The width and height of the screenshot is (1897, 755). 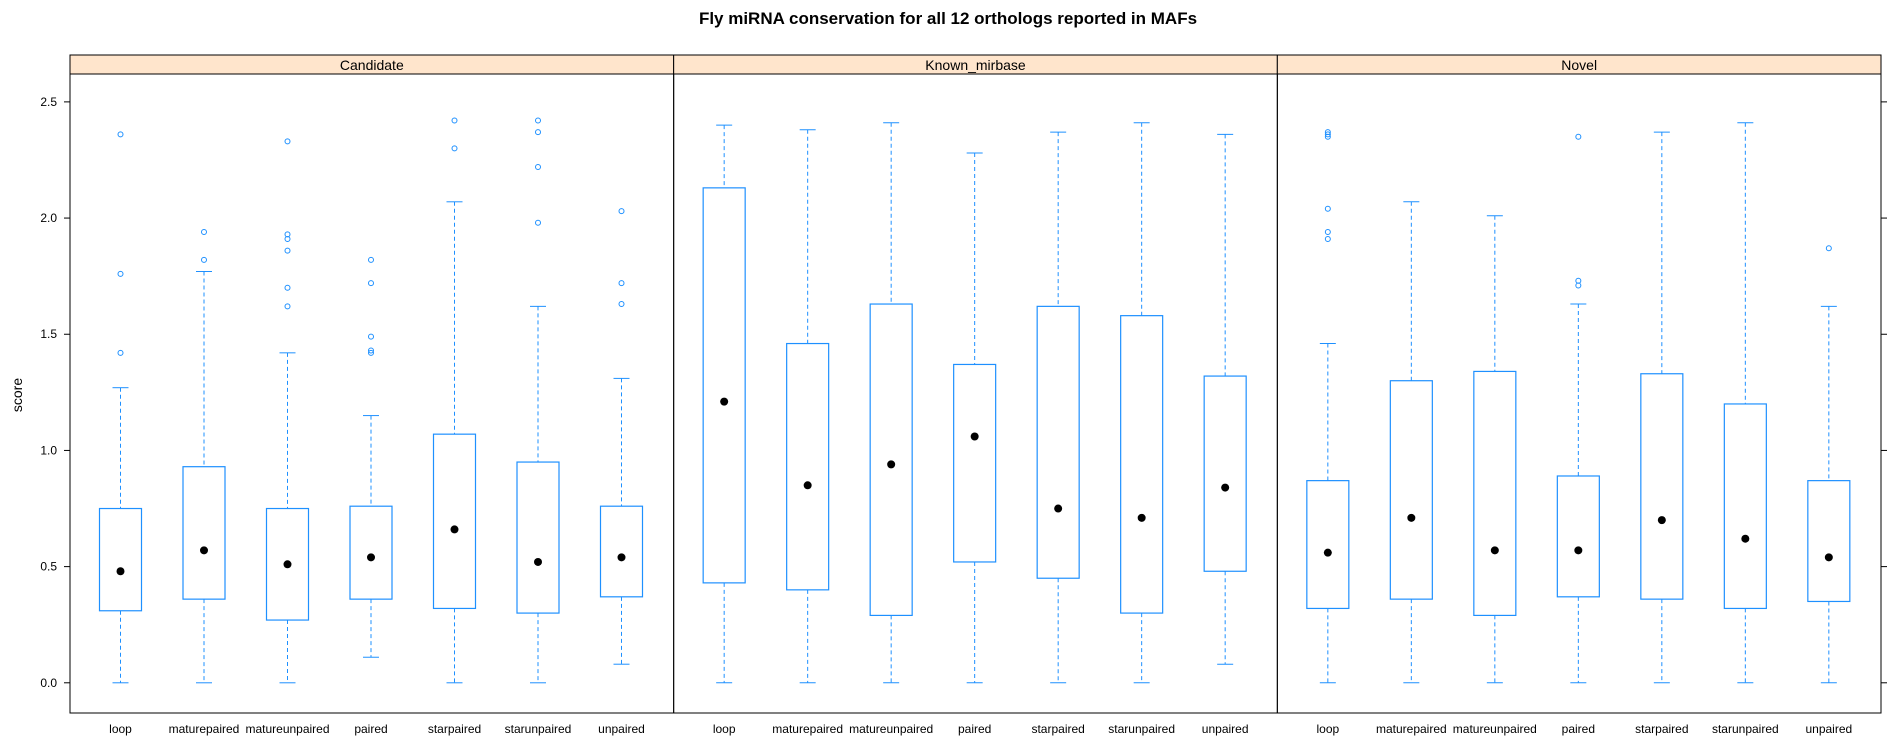 What do you see at coordinates (975, 65) in the screenshot?
I see `panel-strip-label: Known_mirbase` at bounding box center [975, 65].